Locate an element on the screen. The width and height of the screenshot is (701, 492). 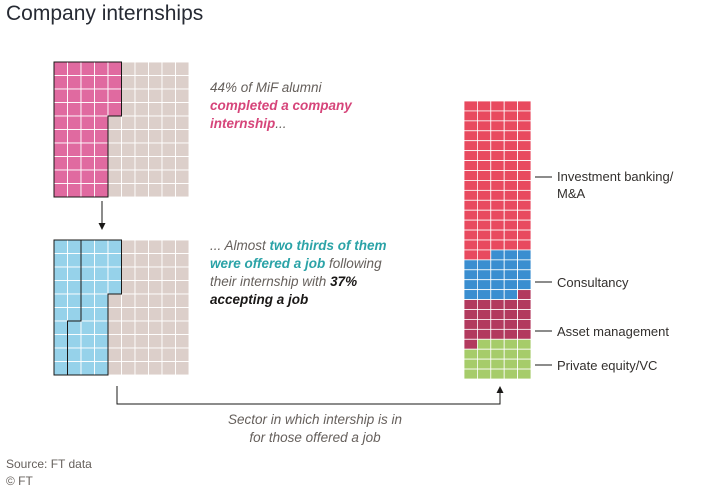
alumni-waffle-outline is located at coordinates (87, 129).